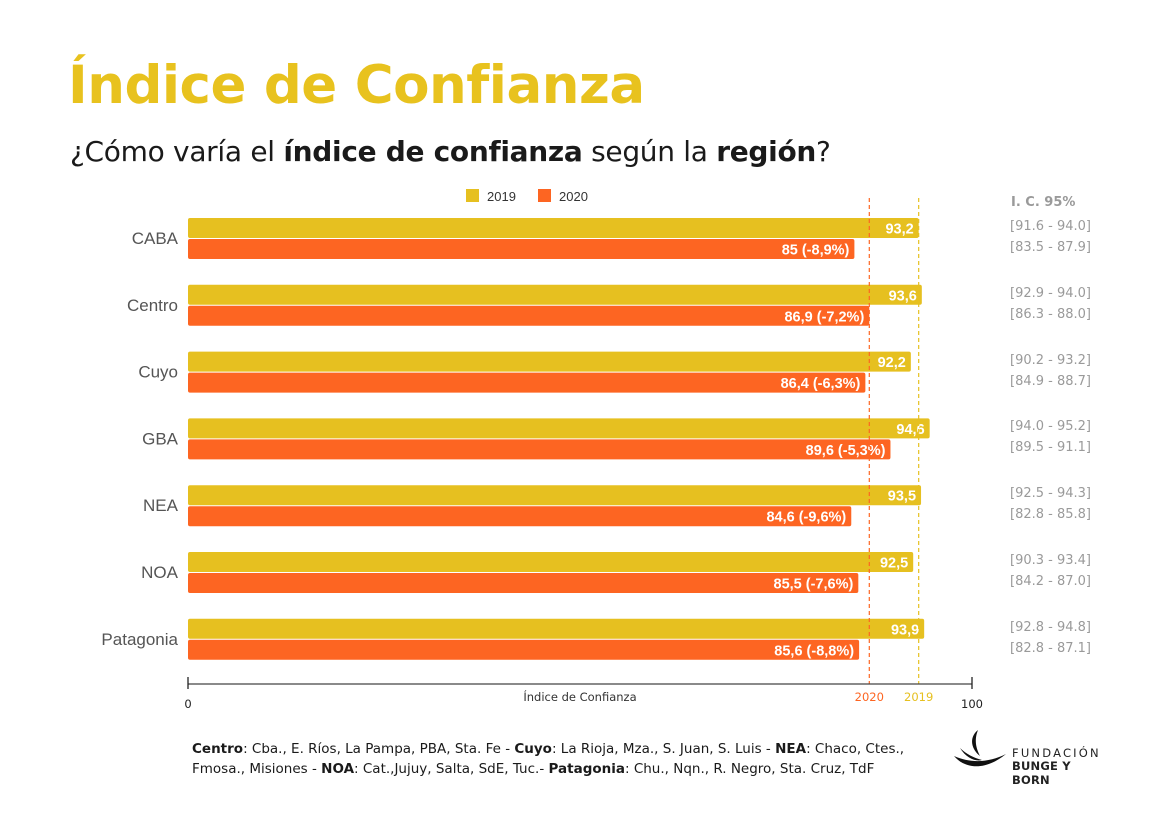 The height and width of the screenshot is (826, 1169). Describe the element at coordinates (501, 196) in the screenshot. I see `legend-label-2019: 2019` at that location.